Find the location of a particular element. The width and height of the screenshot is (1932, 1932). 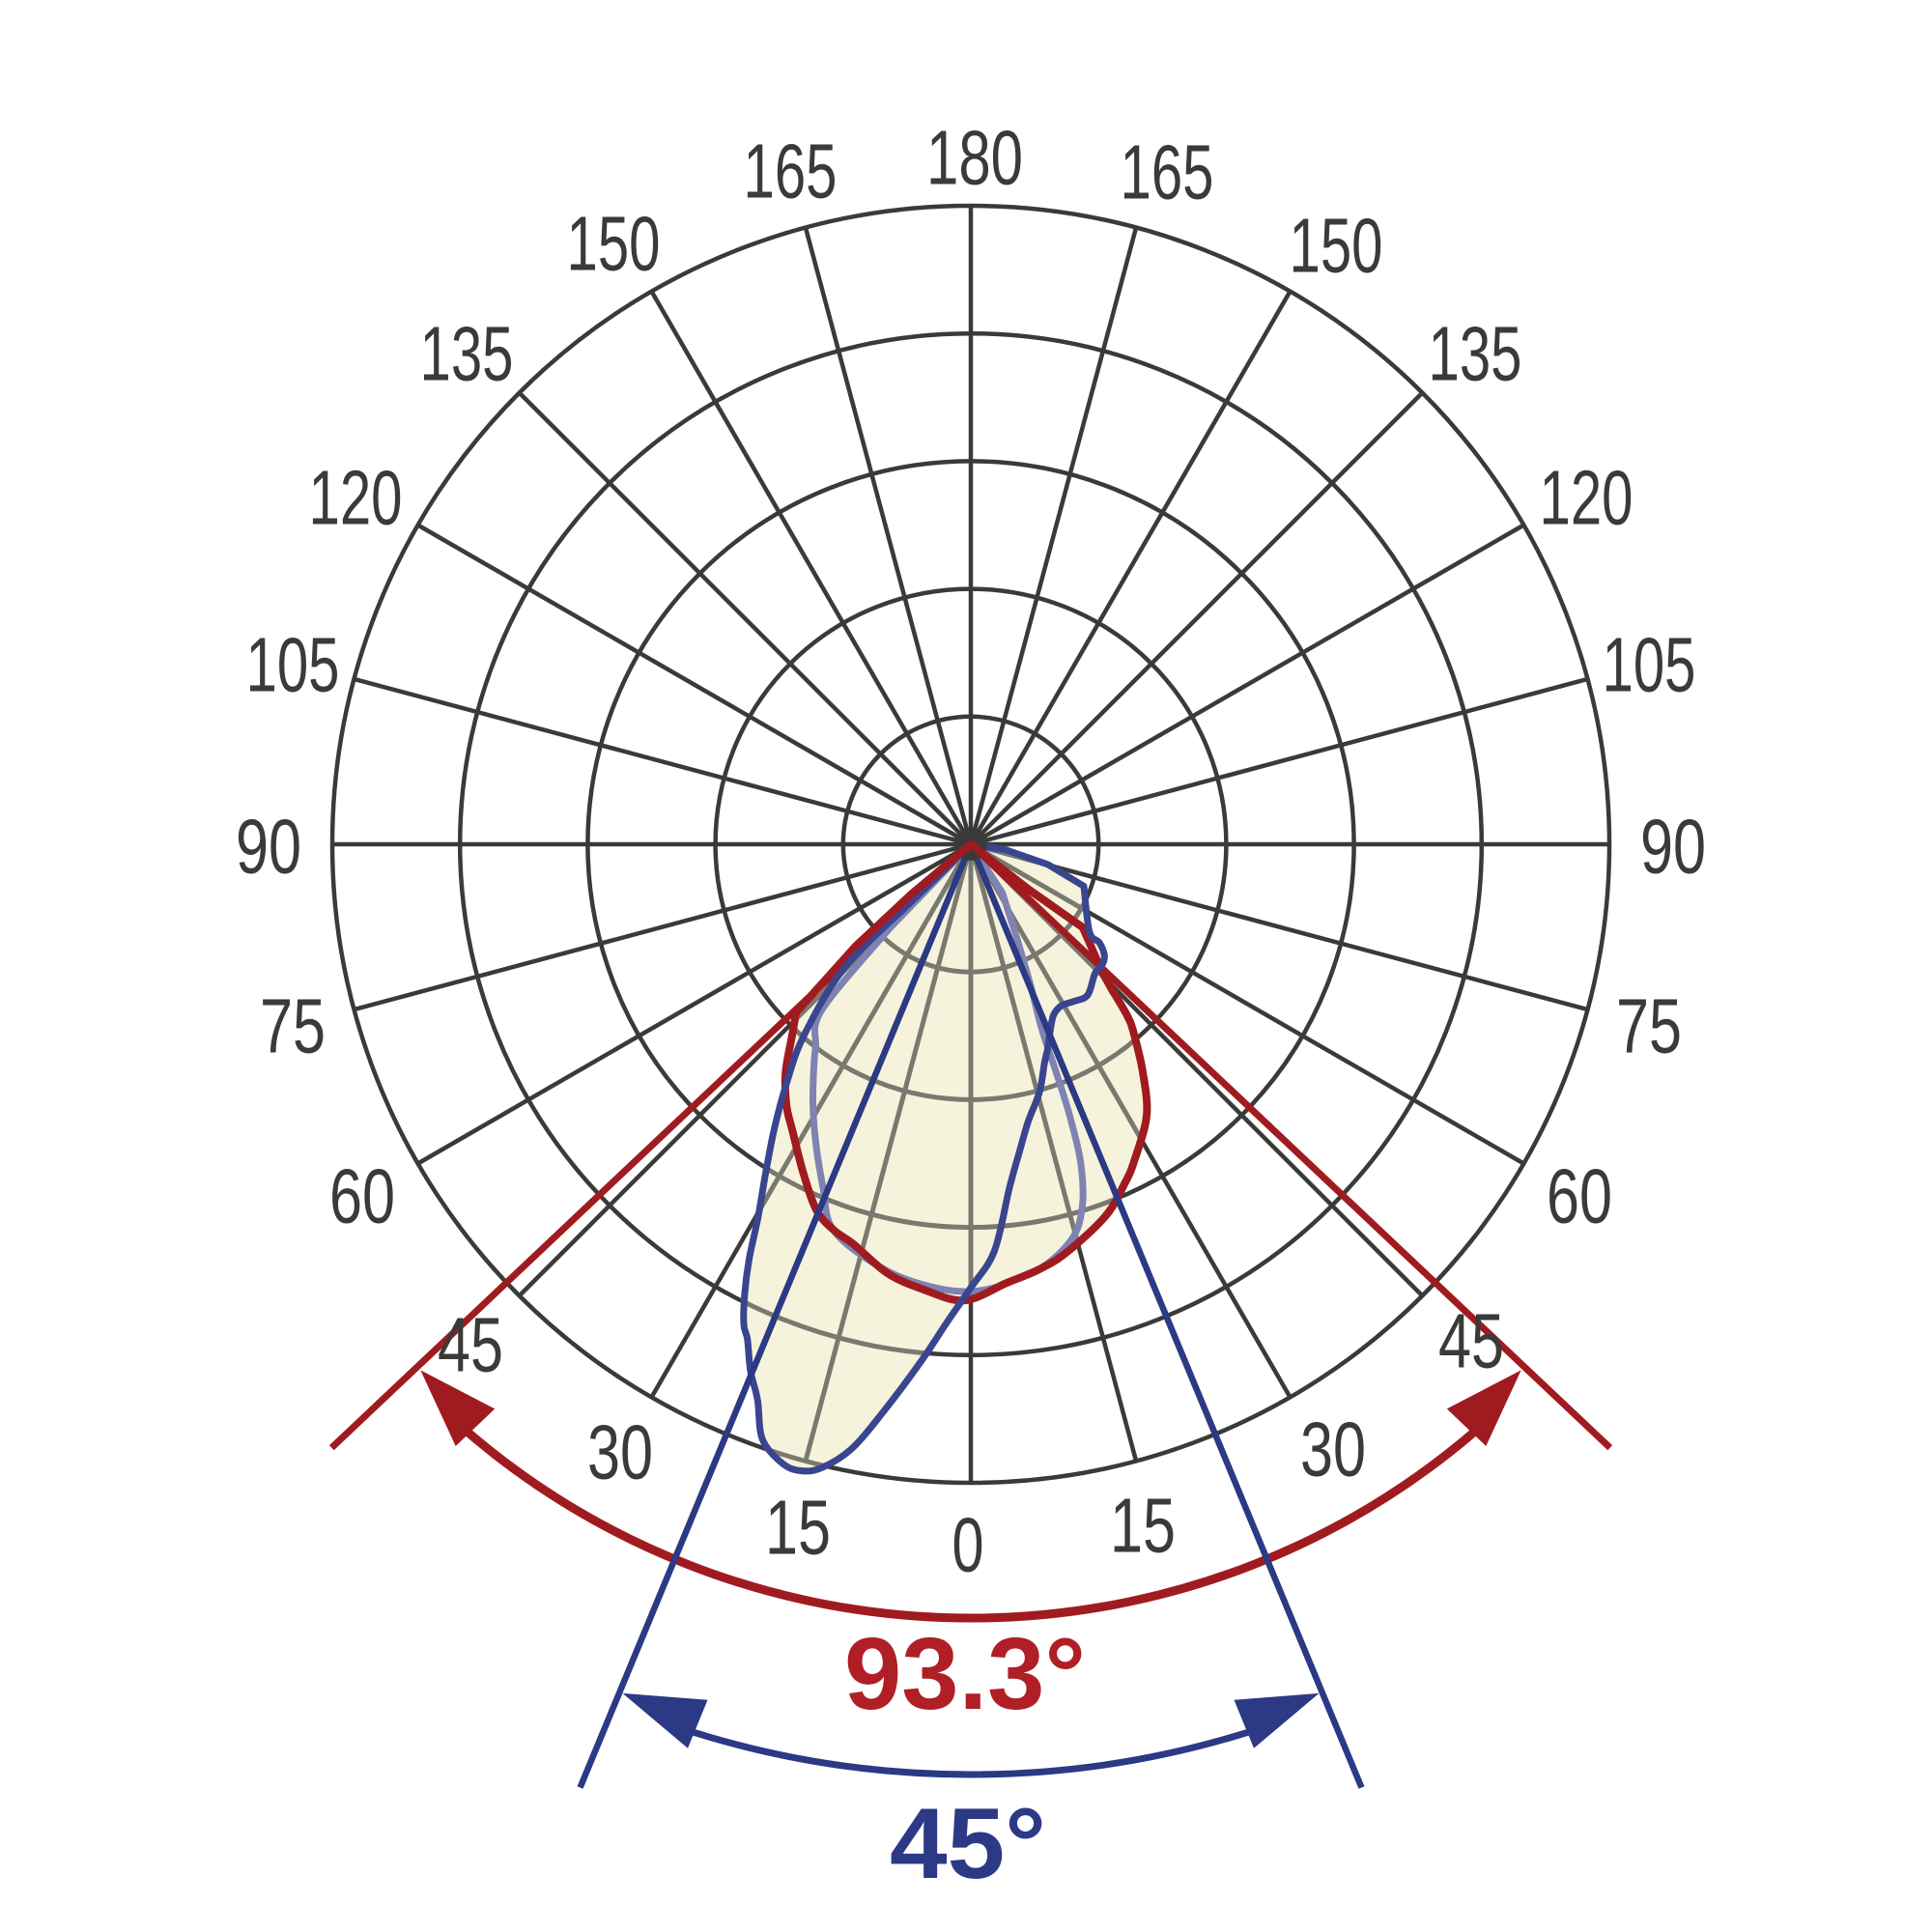

svg-text: 180 is located at coordinates (974, 158).